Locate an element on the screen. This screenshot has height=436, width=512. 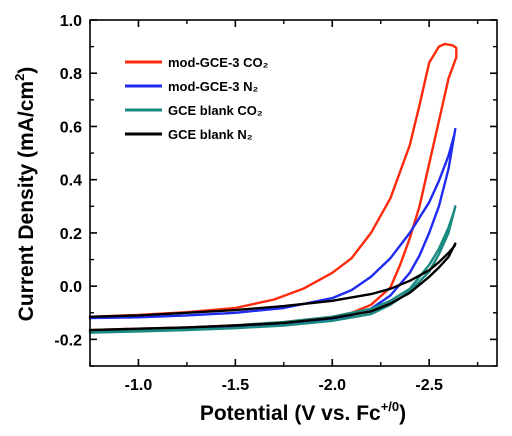
y-tick-label: 0.2 is located at coordinates (71, 234).